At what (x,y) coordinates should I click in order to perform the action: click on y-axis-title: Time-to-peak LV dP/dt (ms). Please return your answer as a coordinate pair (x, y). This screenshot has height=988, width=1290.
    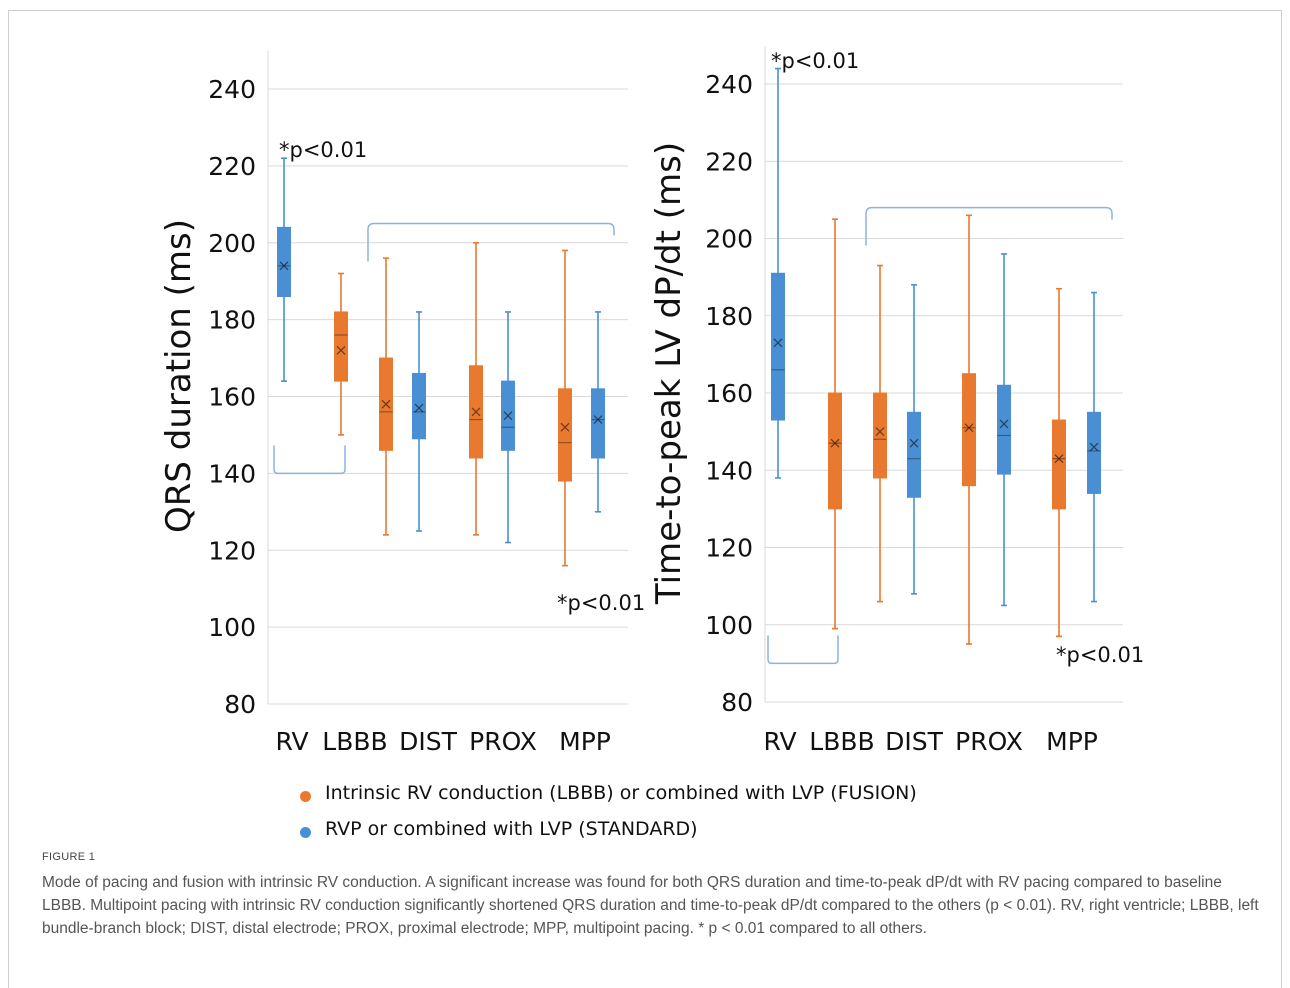
    Looking at the image, I should click on (669, 373).